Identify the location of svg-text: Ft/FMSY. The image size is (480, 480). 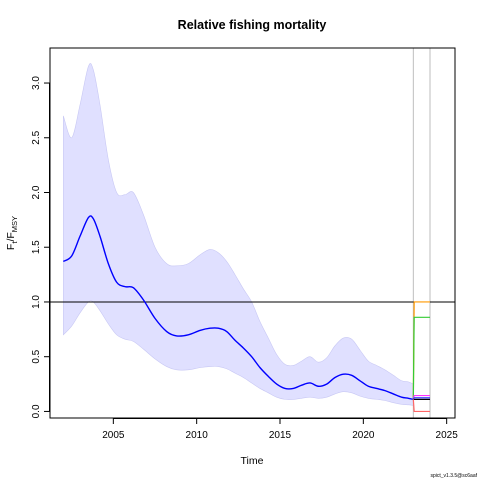
(12, 233).